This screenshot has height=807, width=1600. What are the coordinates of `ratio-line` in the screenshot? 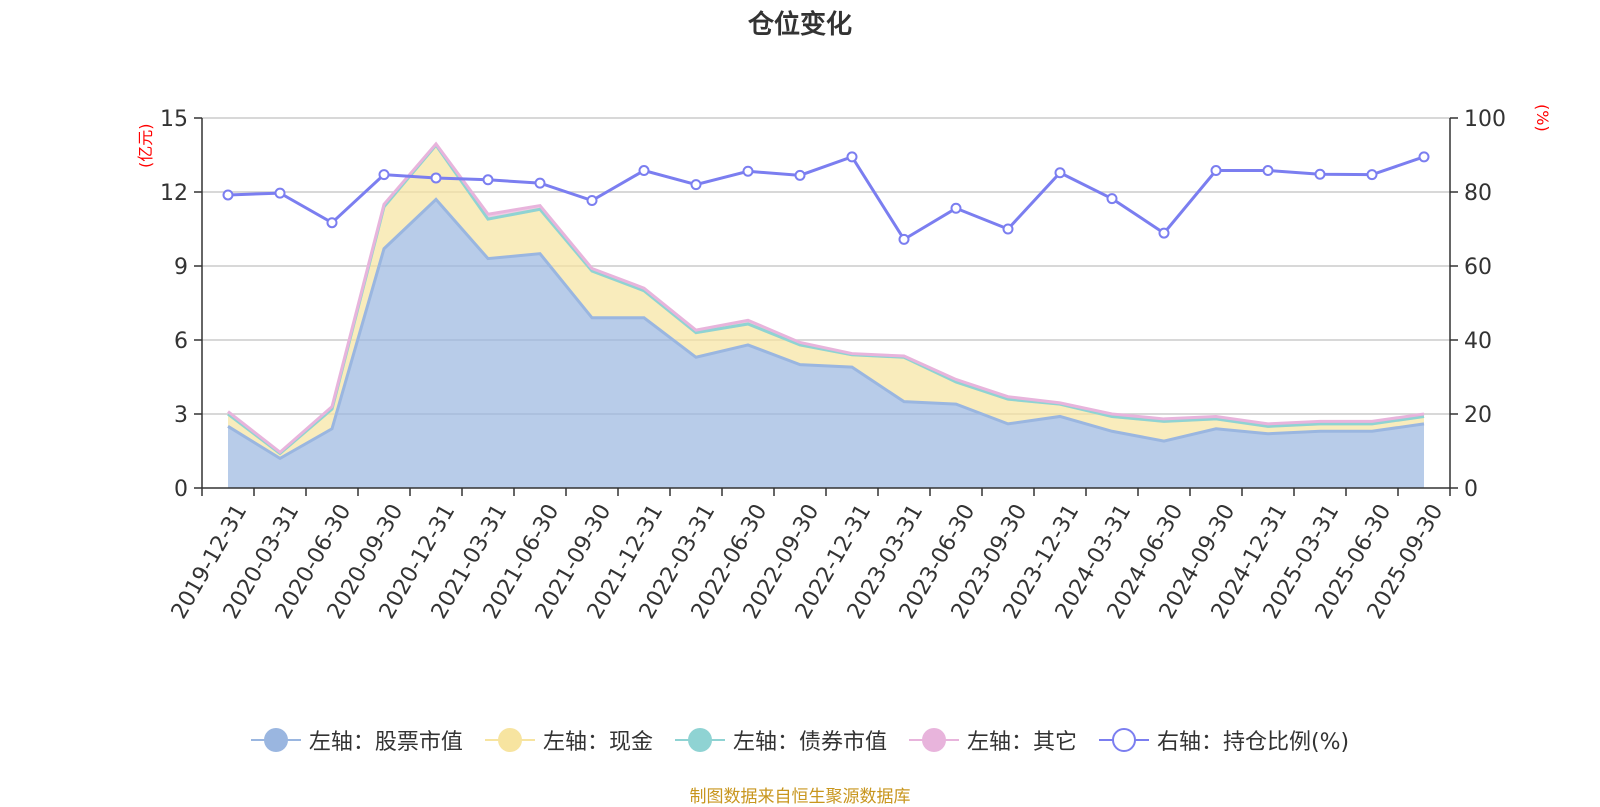 It's located at (826, 198).